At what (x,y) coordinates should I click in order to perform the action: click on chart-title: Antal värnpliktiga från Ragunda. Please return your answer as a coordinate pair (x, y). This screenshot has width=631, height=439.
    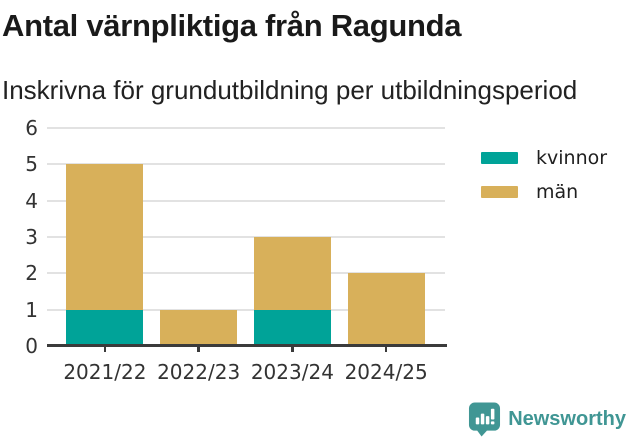
    Looking at the image, I should click on (232, 25).